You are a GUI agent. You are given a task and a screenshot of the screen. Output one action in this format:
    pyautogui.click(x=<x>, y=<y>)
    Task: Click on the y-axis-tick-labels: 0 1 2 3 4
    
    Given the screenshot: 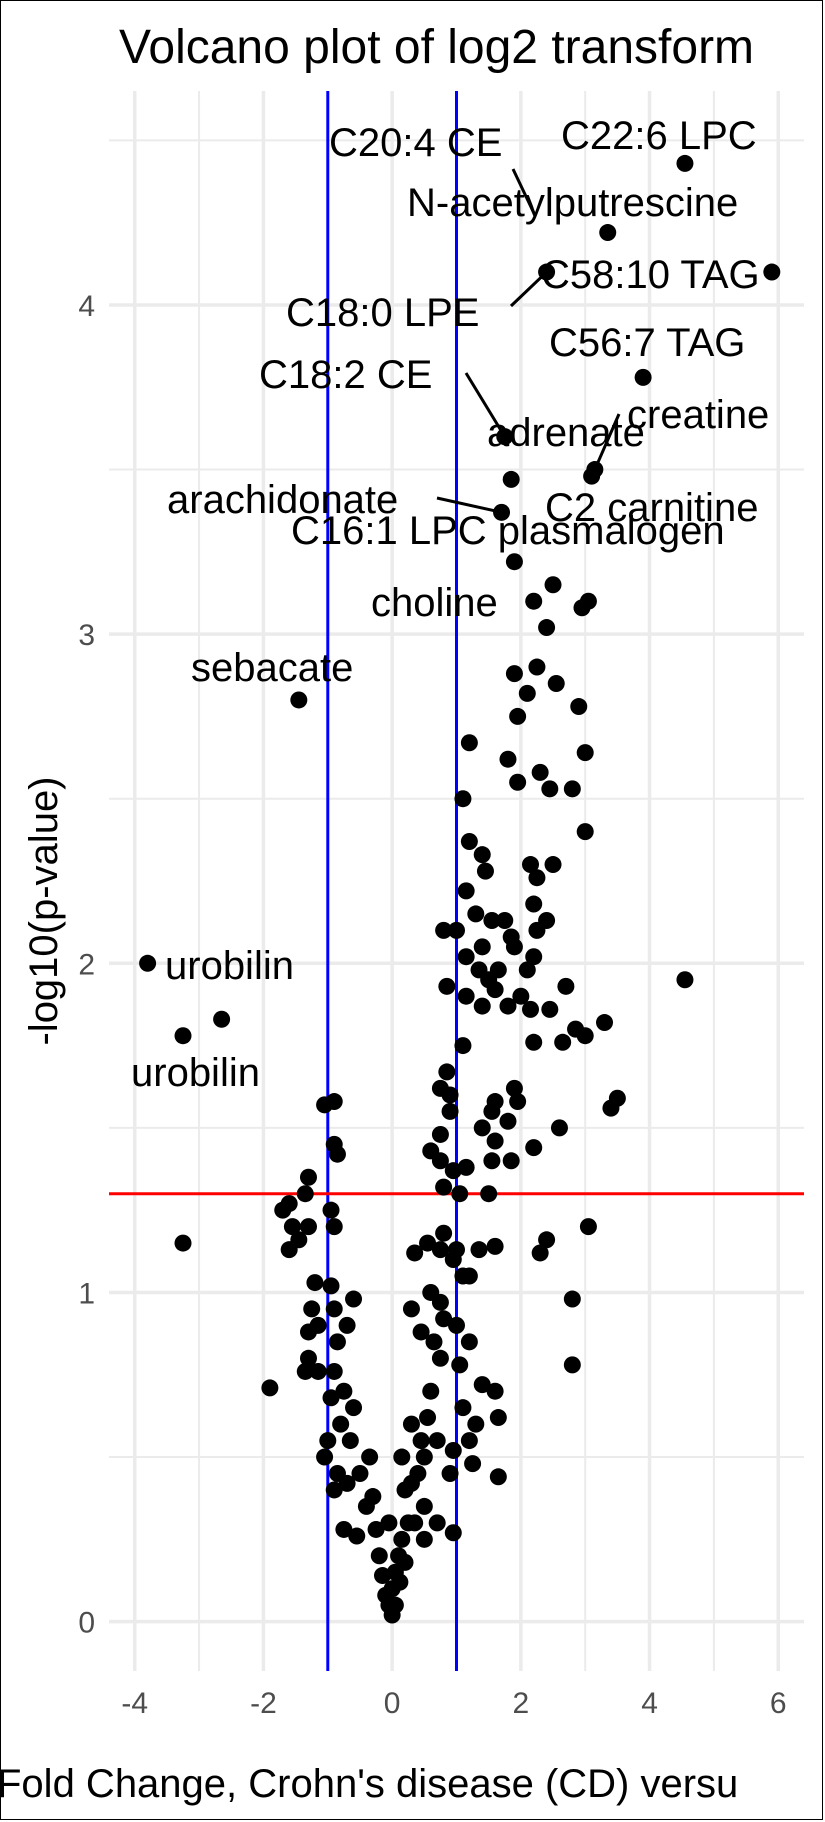 What is the action you would take?
    pyautogui.click(x=86, y=965)
    